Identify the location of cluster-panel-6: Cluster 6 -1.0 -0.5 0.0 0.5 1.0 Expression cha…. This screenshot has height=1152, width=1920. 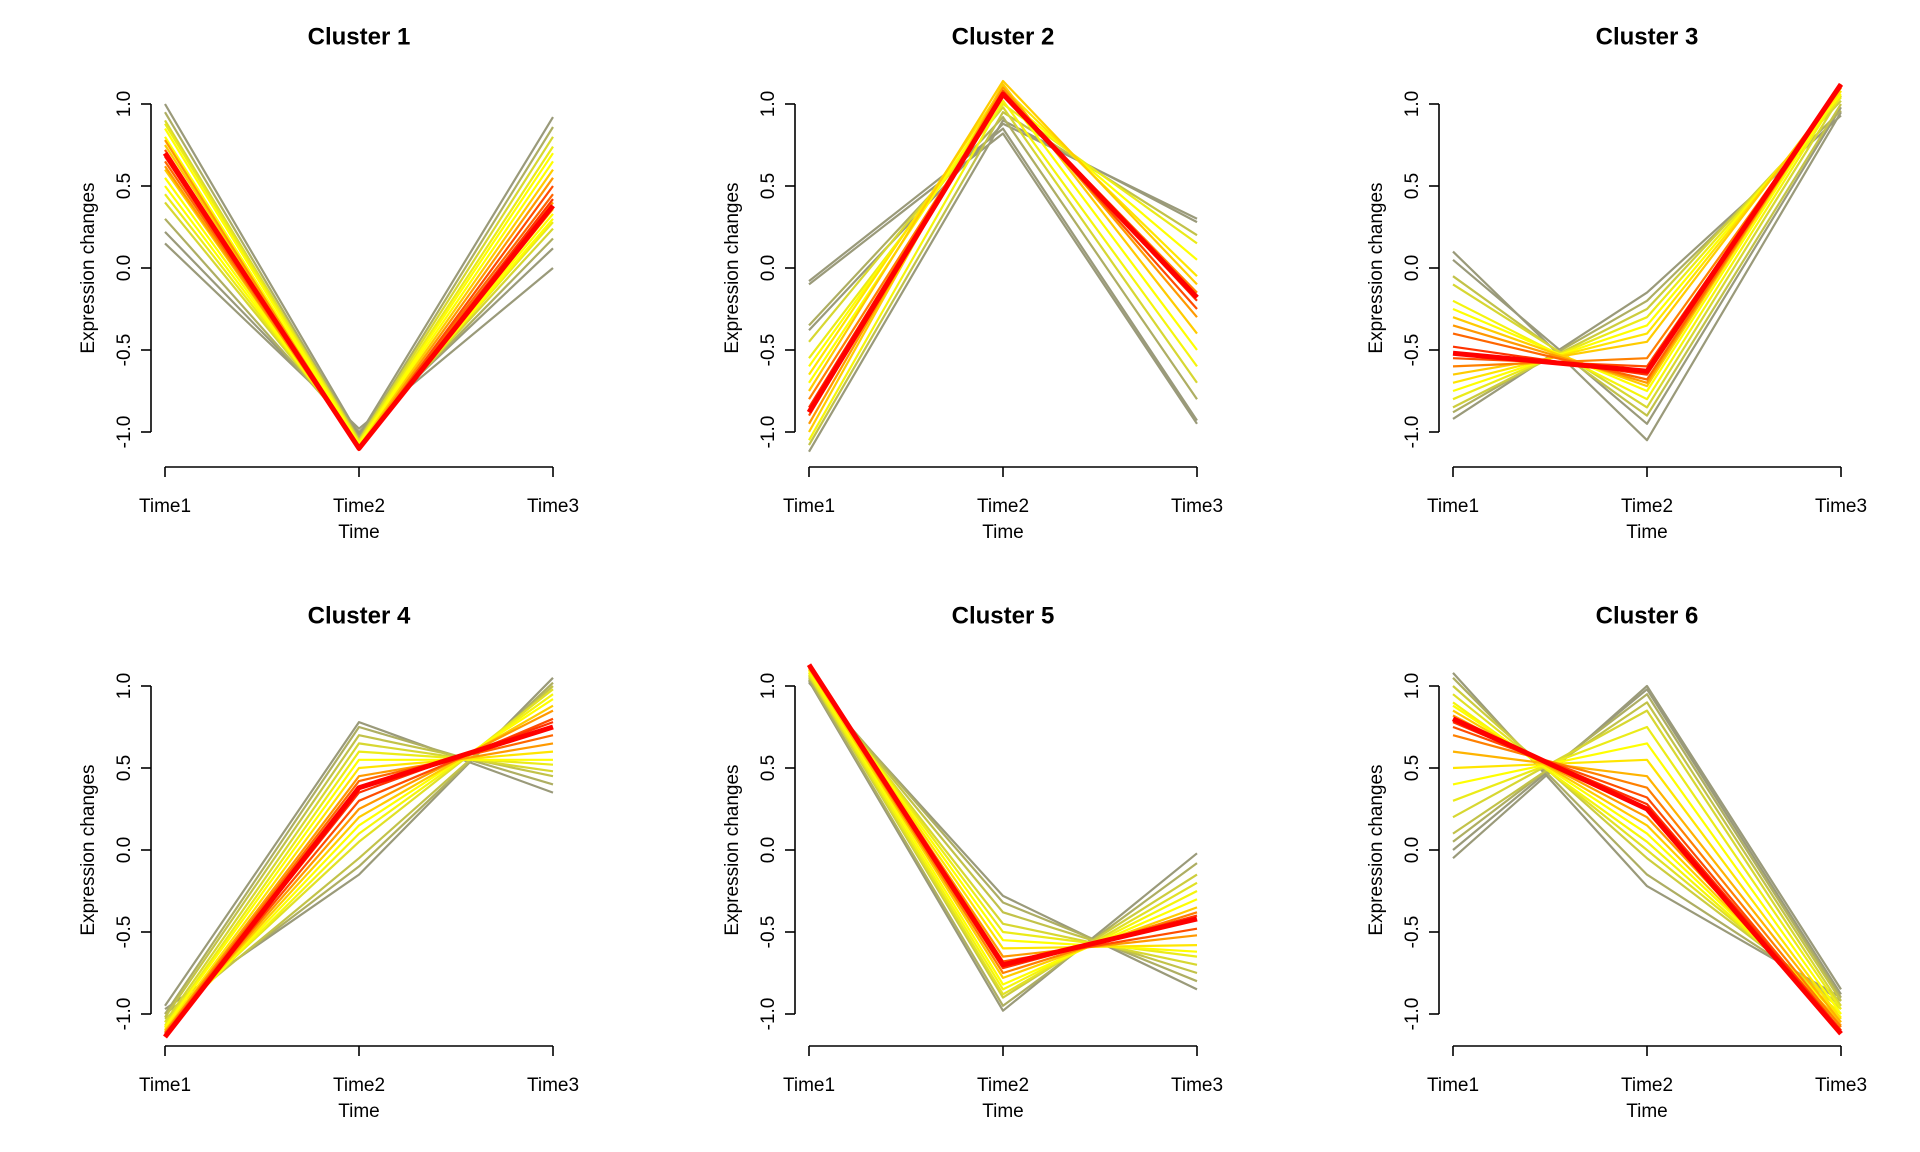
(1616, 862).